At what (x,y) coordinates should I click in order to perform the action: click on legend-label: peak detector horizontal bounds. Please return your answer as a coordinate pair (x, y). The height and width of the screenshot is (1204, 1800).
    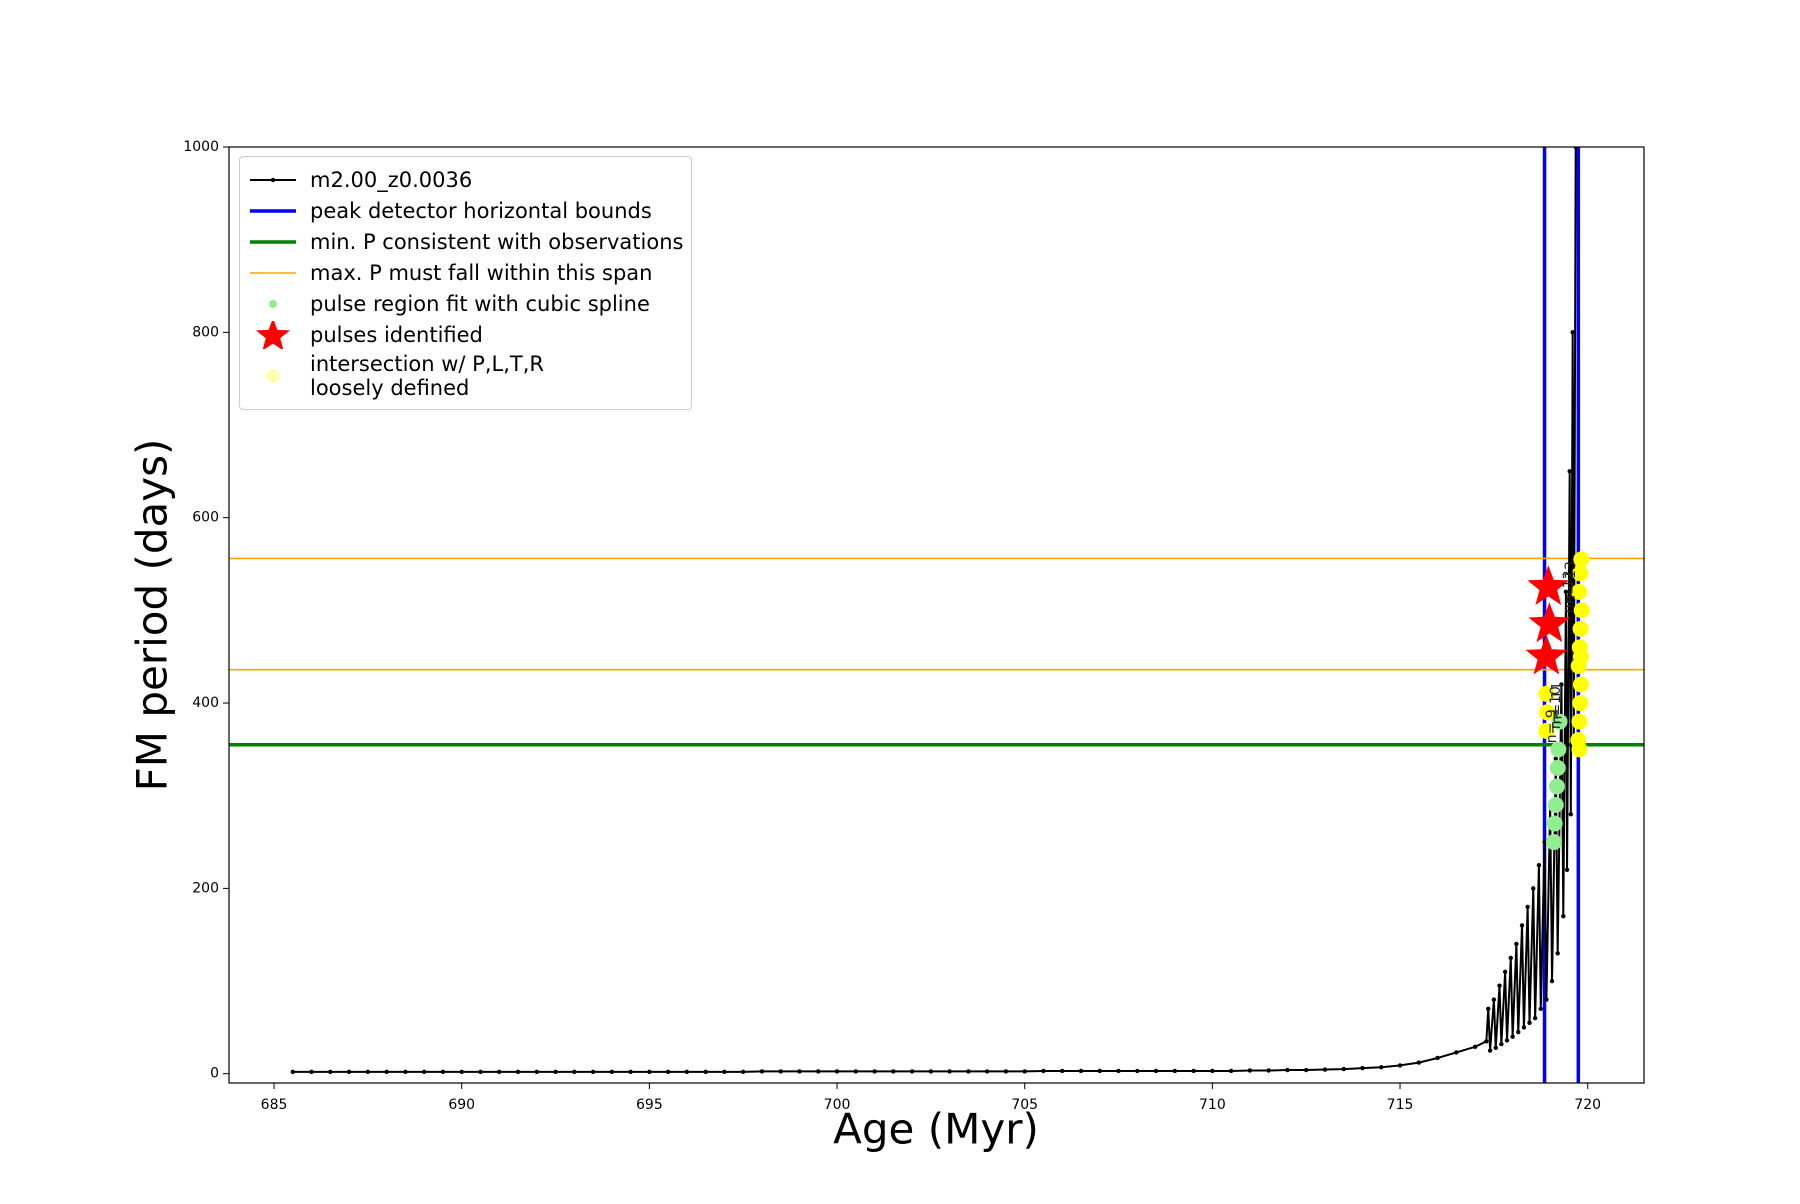
    Looking at the image, I should click on (481, 211).